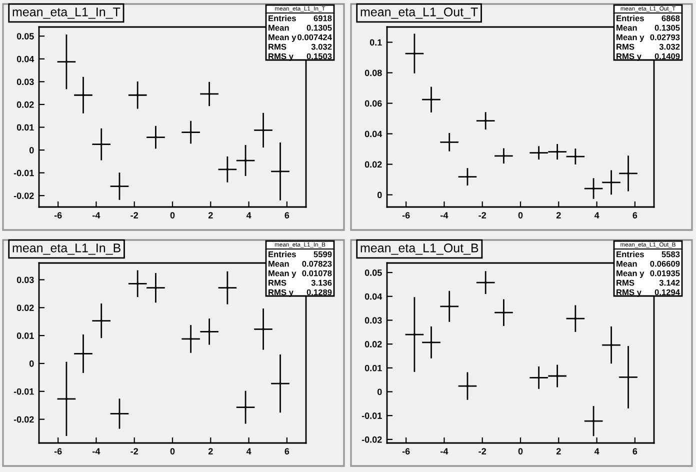 The width and height of the screenshot is (696, 472). What do you see at coordinates (665, 263) in the screenshot?
I see `annotation: 0.06609` at bounding box center [665, 263].